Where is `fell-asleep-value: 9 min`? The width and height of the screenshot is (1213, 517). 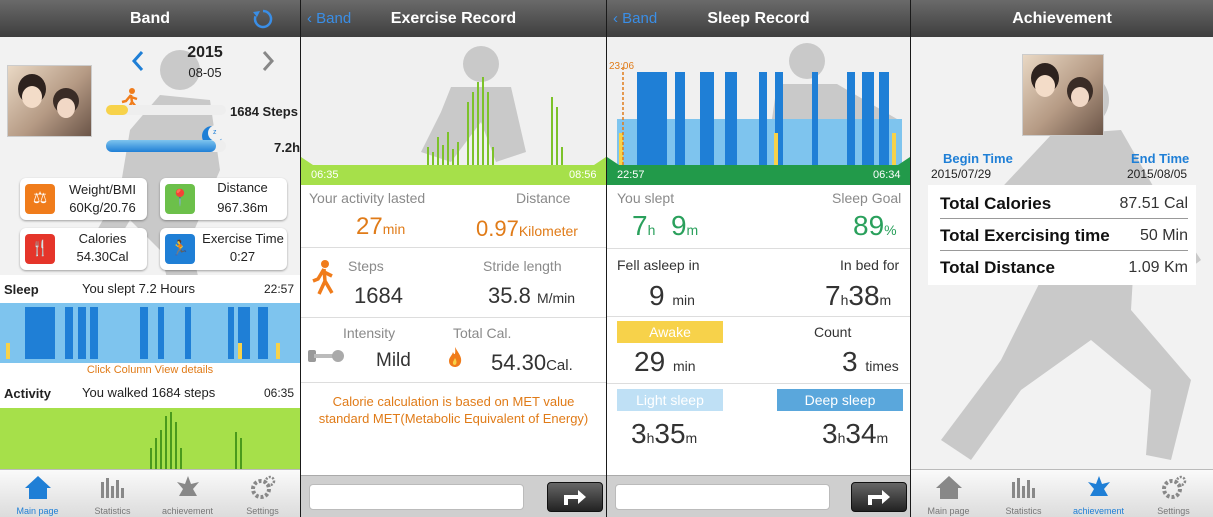 fell-asleep-value: 9 min is located at coordinates (672, 295).